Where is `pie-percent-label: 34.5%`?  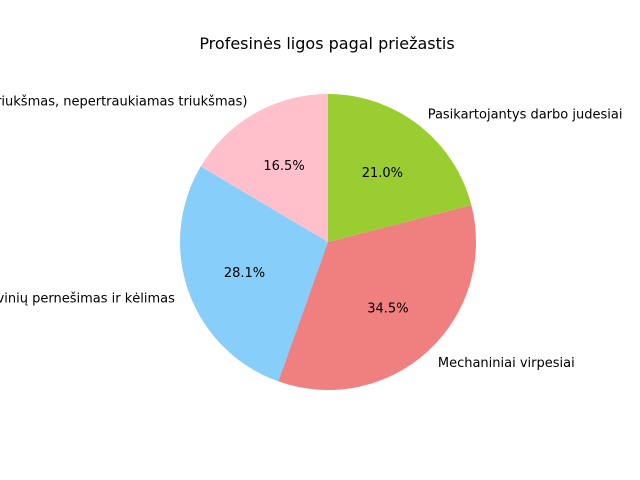 pie-percent-label: 34.5% is located at coordinates (387, 309).